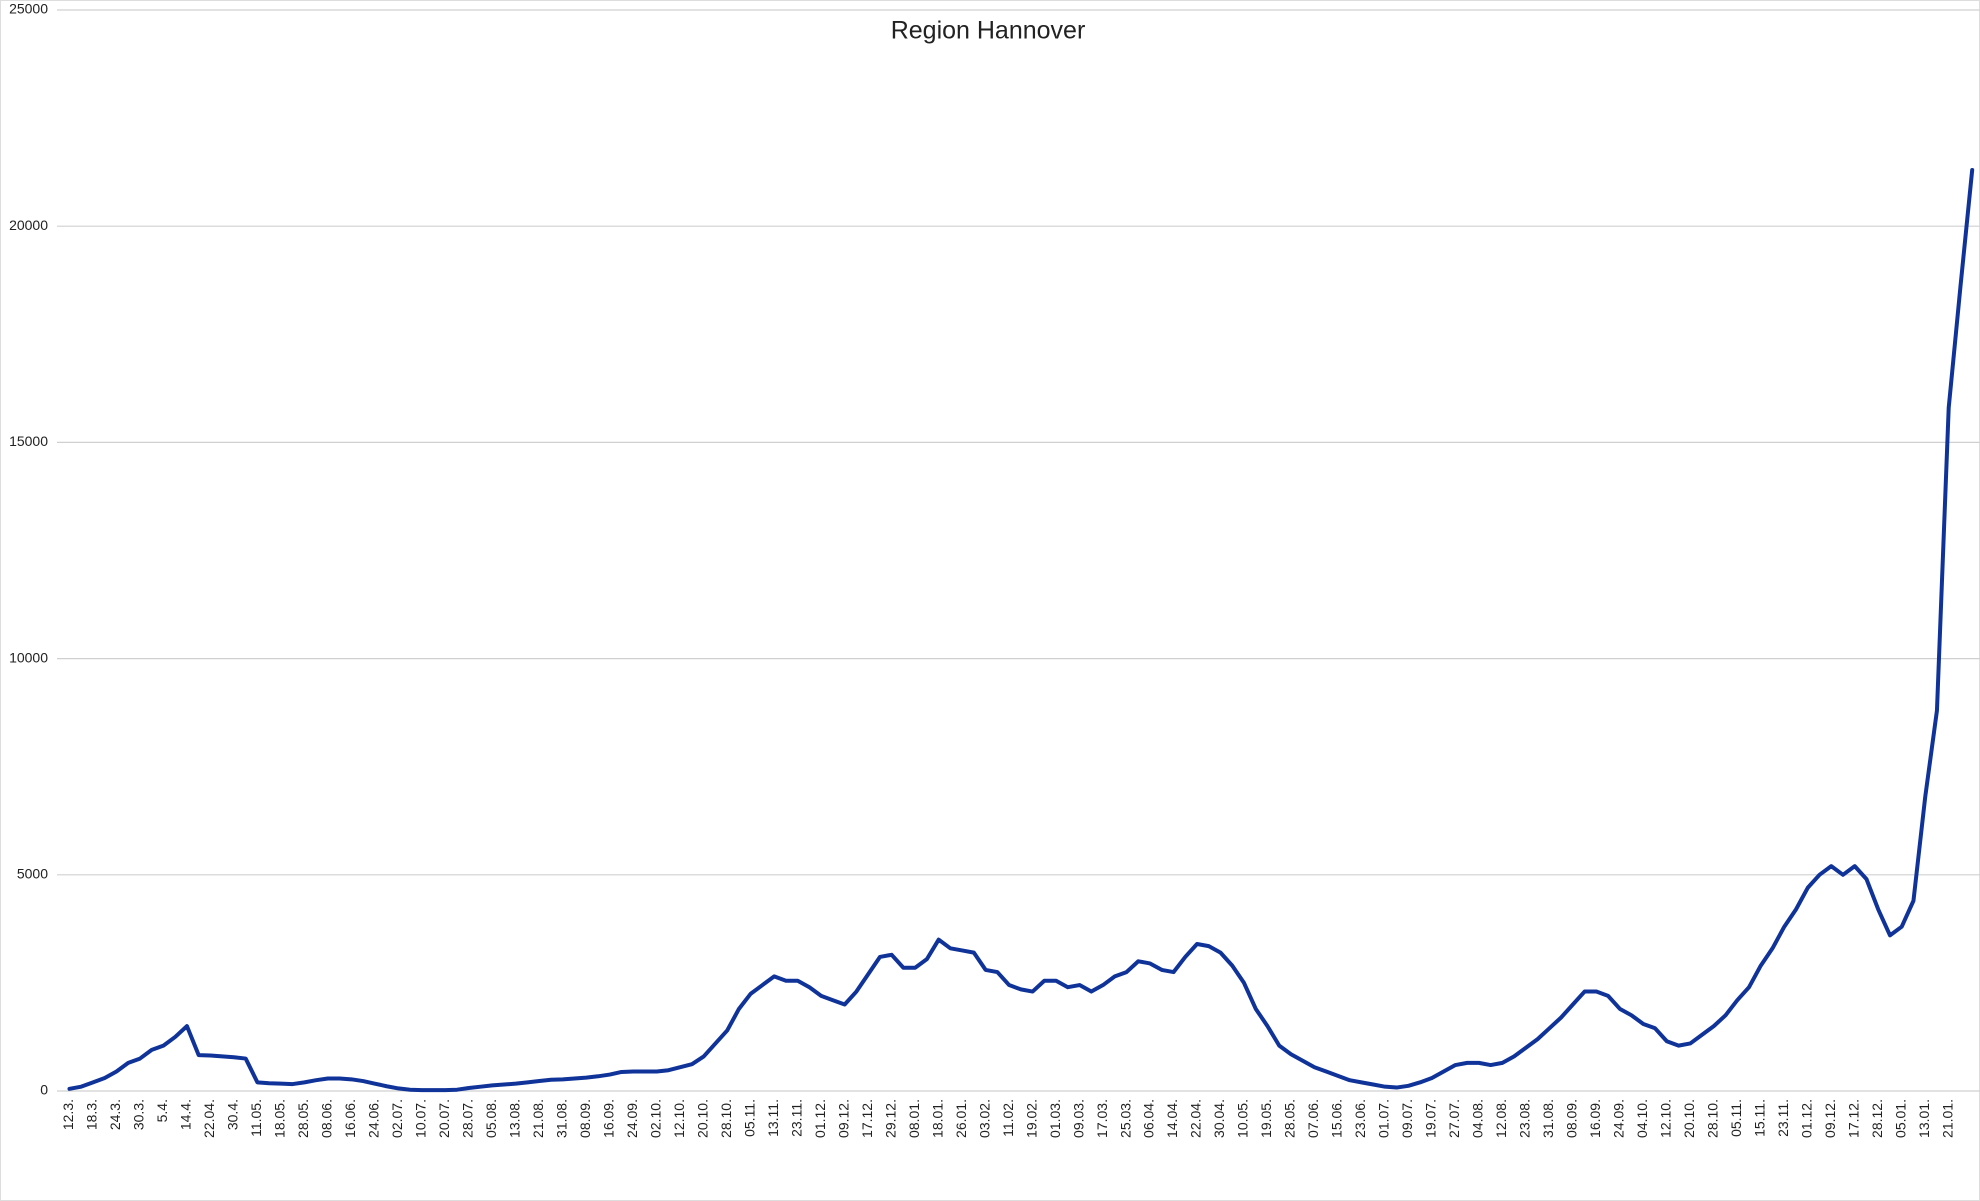 This screenshot has height=1201, width=1980. Describe the element at coordinates (984, 1118) in the screenshot. I see `x-tick-label: 03.02.` at that location.